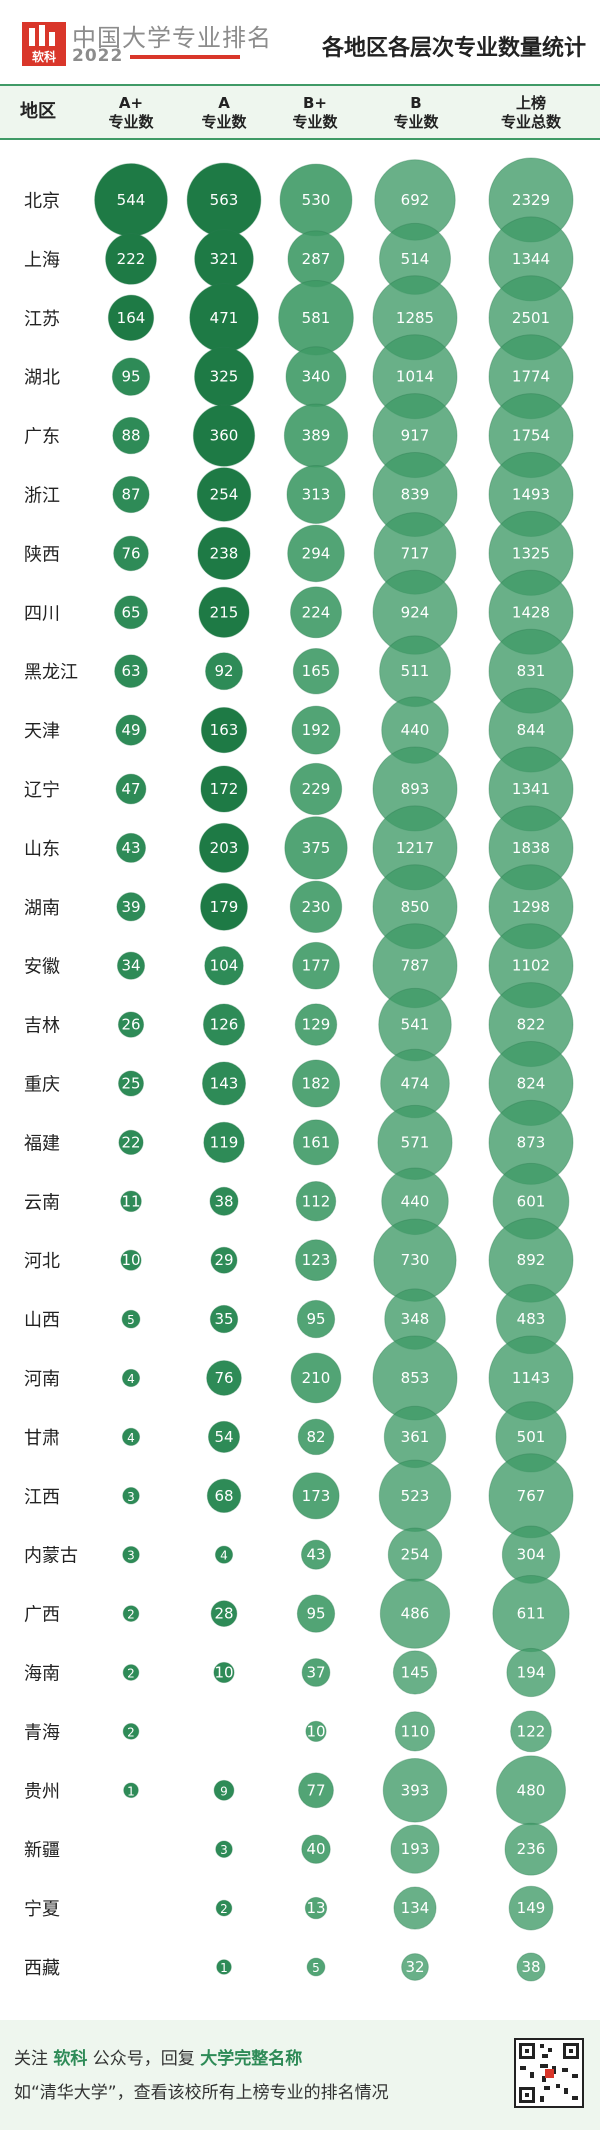 The height and width of the screenshot is (2130, 600). I want to click on region-label: 广西, so click(42, 1615).